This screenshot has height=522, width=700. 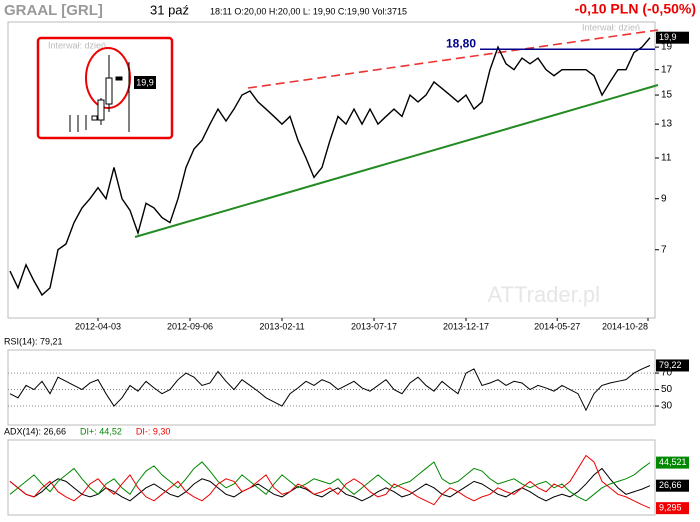 I want to click on y-tick-label: 30, so click(x=667, y=406).